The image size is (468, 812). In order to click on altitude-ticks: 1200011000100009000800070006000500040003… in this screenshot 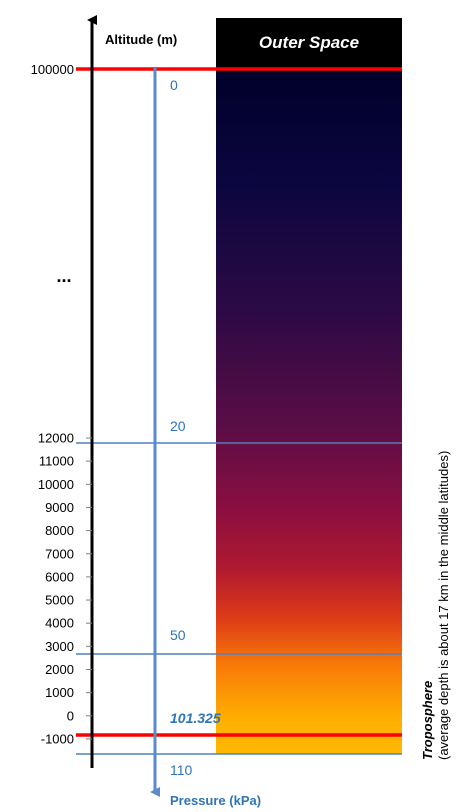, I will do `click(65, 588)`.